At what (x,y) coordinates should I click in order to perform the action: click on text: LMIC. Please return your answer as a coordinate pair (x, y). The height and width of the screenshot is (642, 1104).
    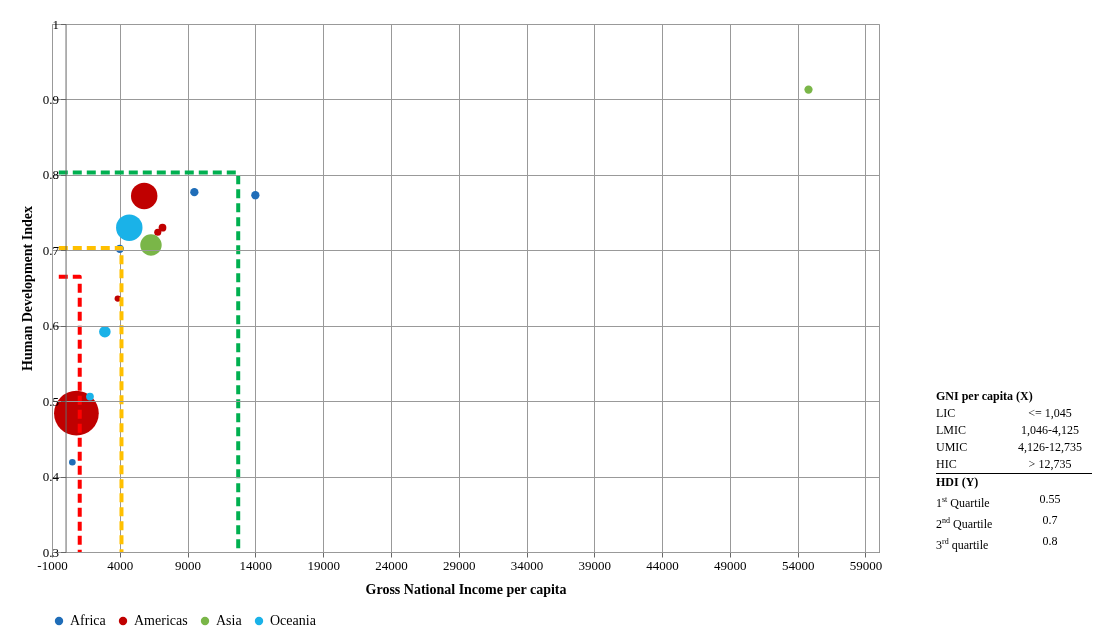
    Looking at the image, I should click on (951, 430).